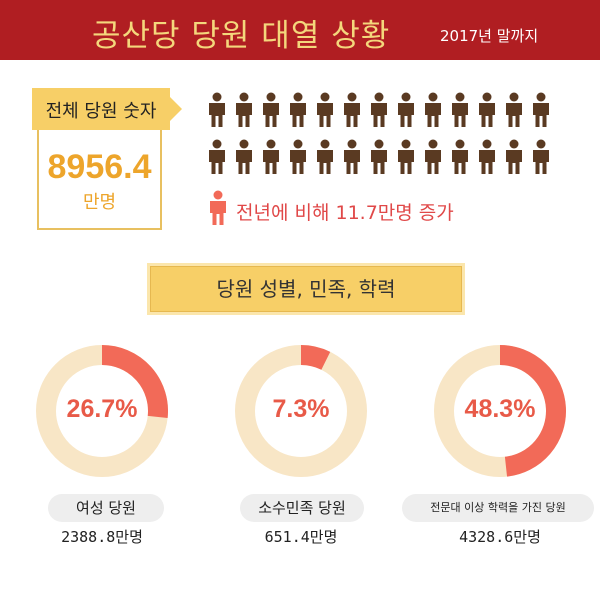 The image size is (600, 590). I want to click on donut-ring-women, so click(102, 411).